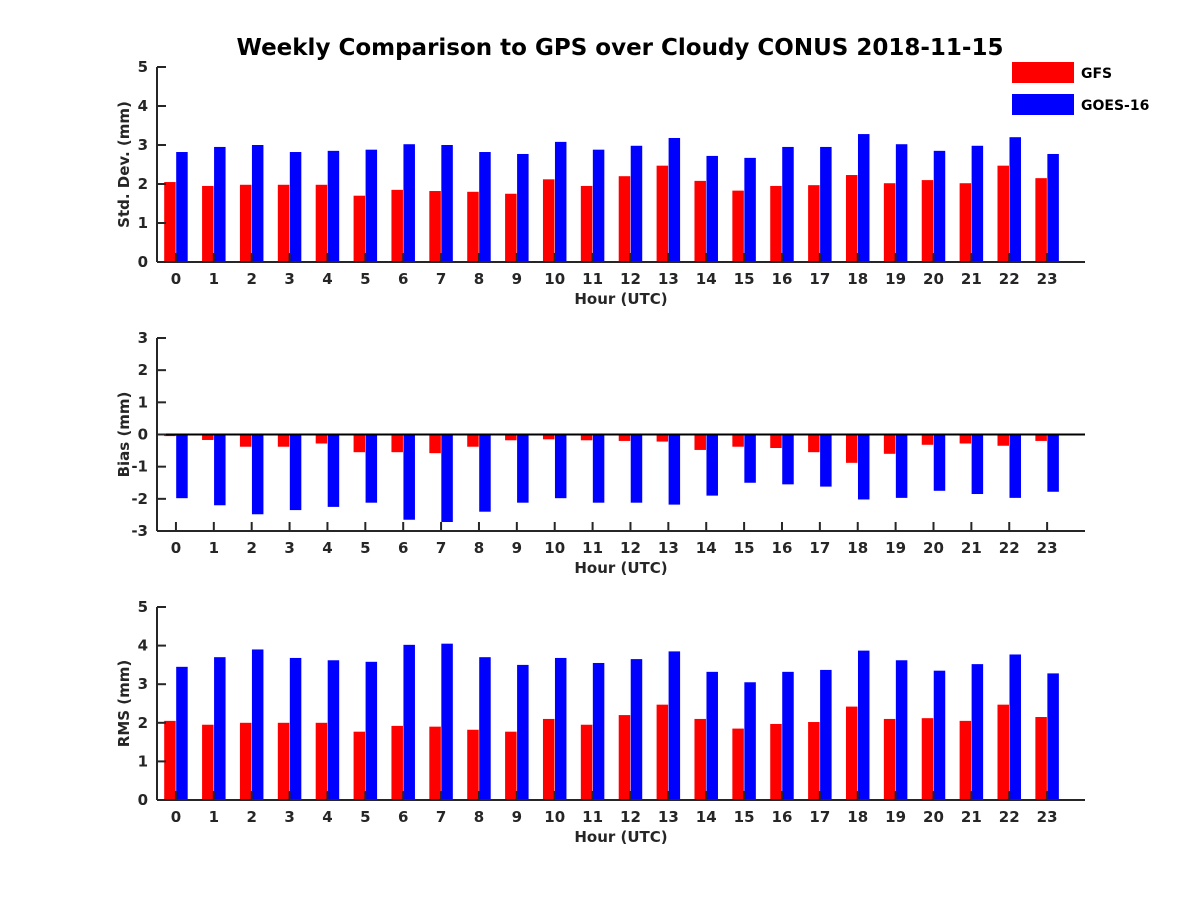 Image resolution: width=1200 pixels, height=905 pixels. What do you see at coordinates (971, 817) in the screenshot?
I see `x-tick-label: 21` at bounding box center [971, 817].